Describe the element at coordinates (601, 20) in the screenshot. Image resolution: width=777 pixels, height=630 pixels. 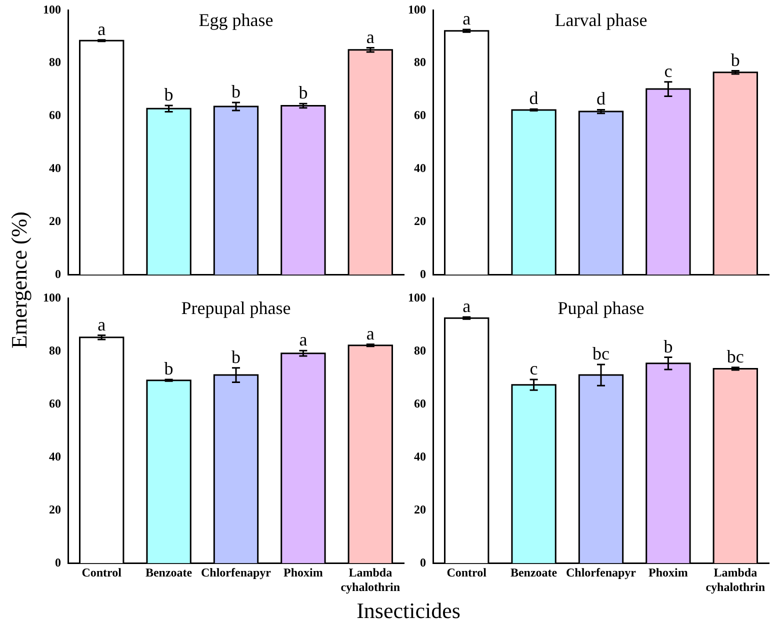
I see `chart-title: Larval phase` at that location.